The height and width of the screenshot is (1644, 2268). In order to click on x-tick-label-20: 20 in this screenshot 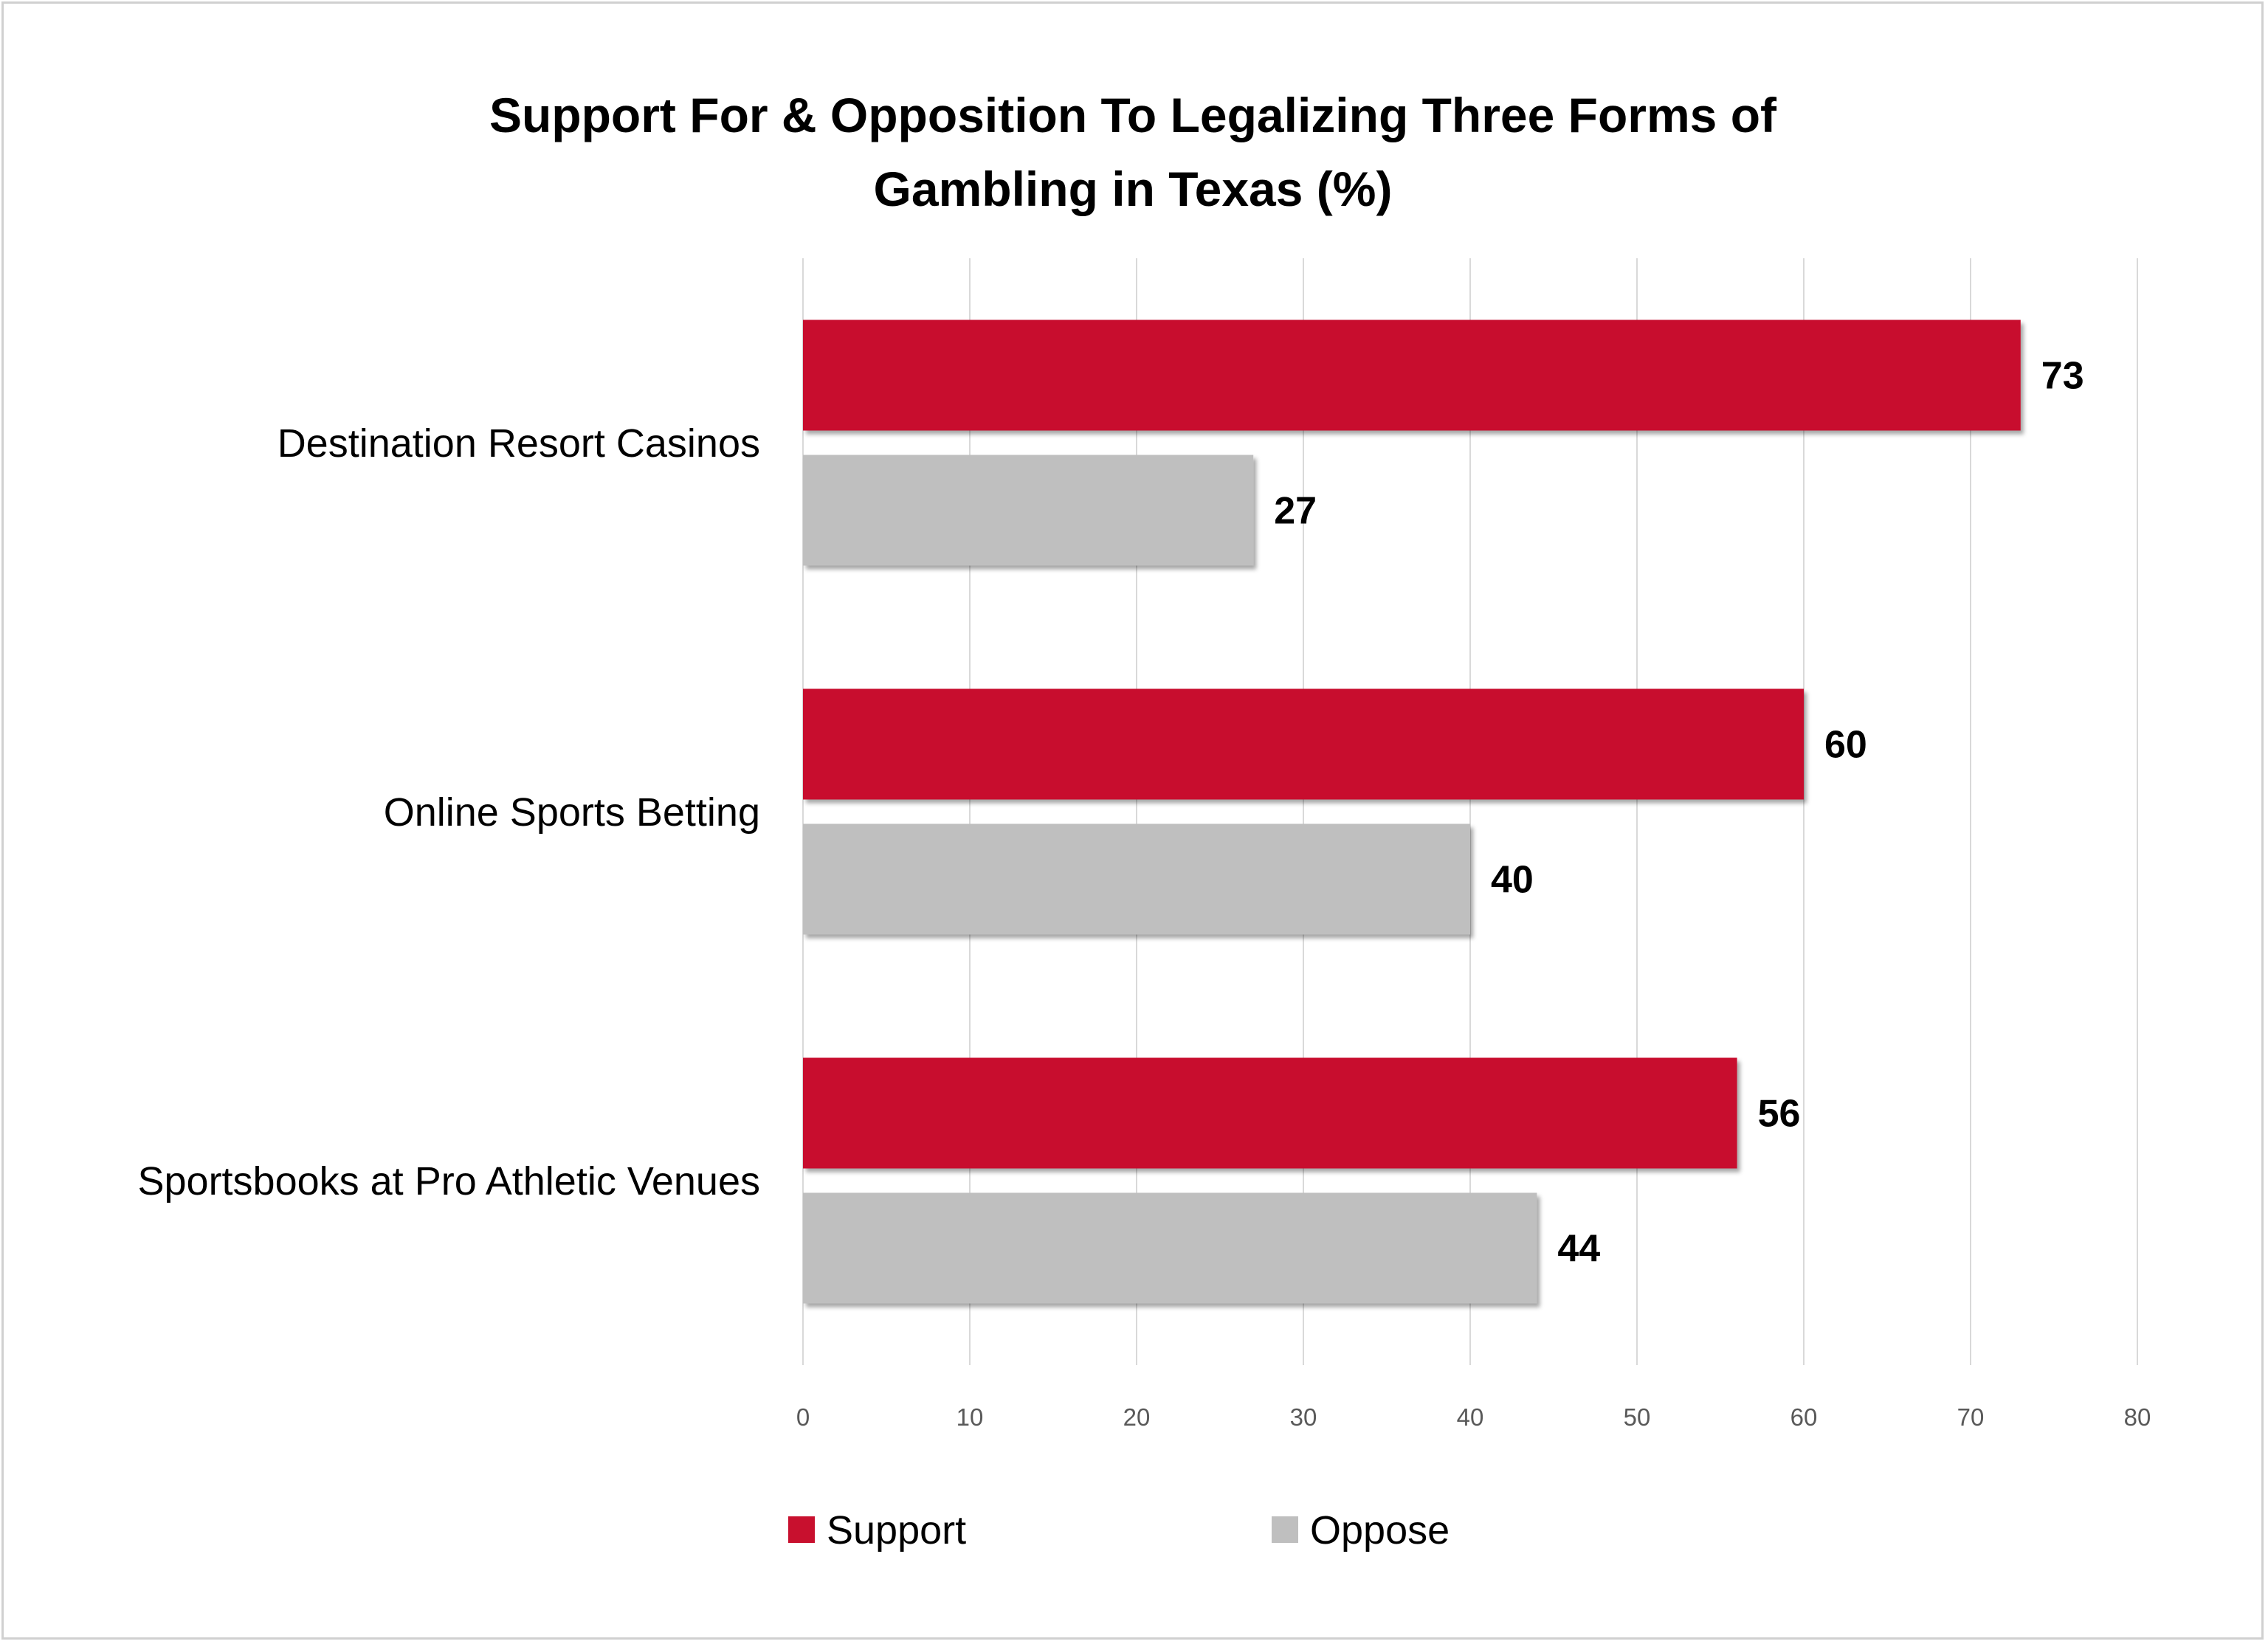, I will do `click(1137, 1417)`.